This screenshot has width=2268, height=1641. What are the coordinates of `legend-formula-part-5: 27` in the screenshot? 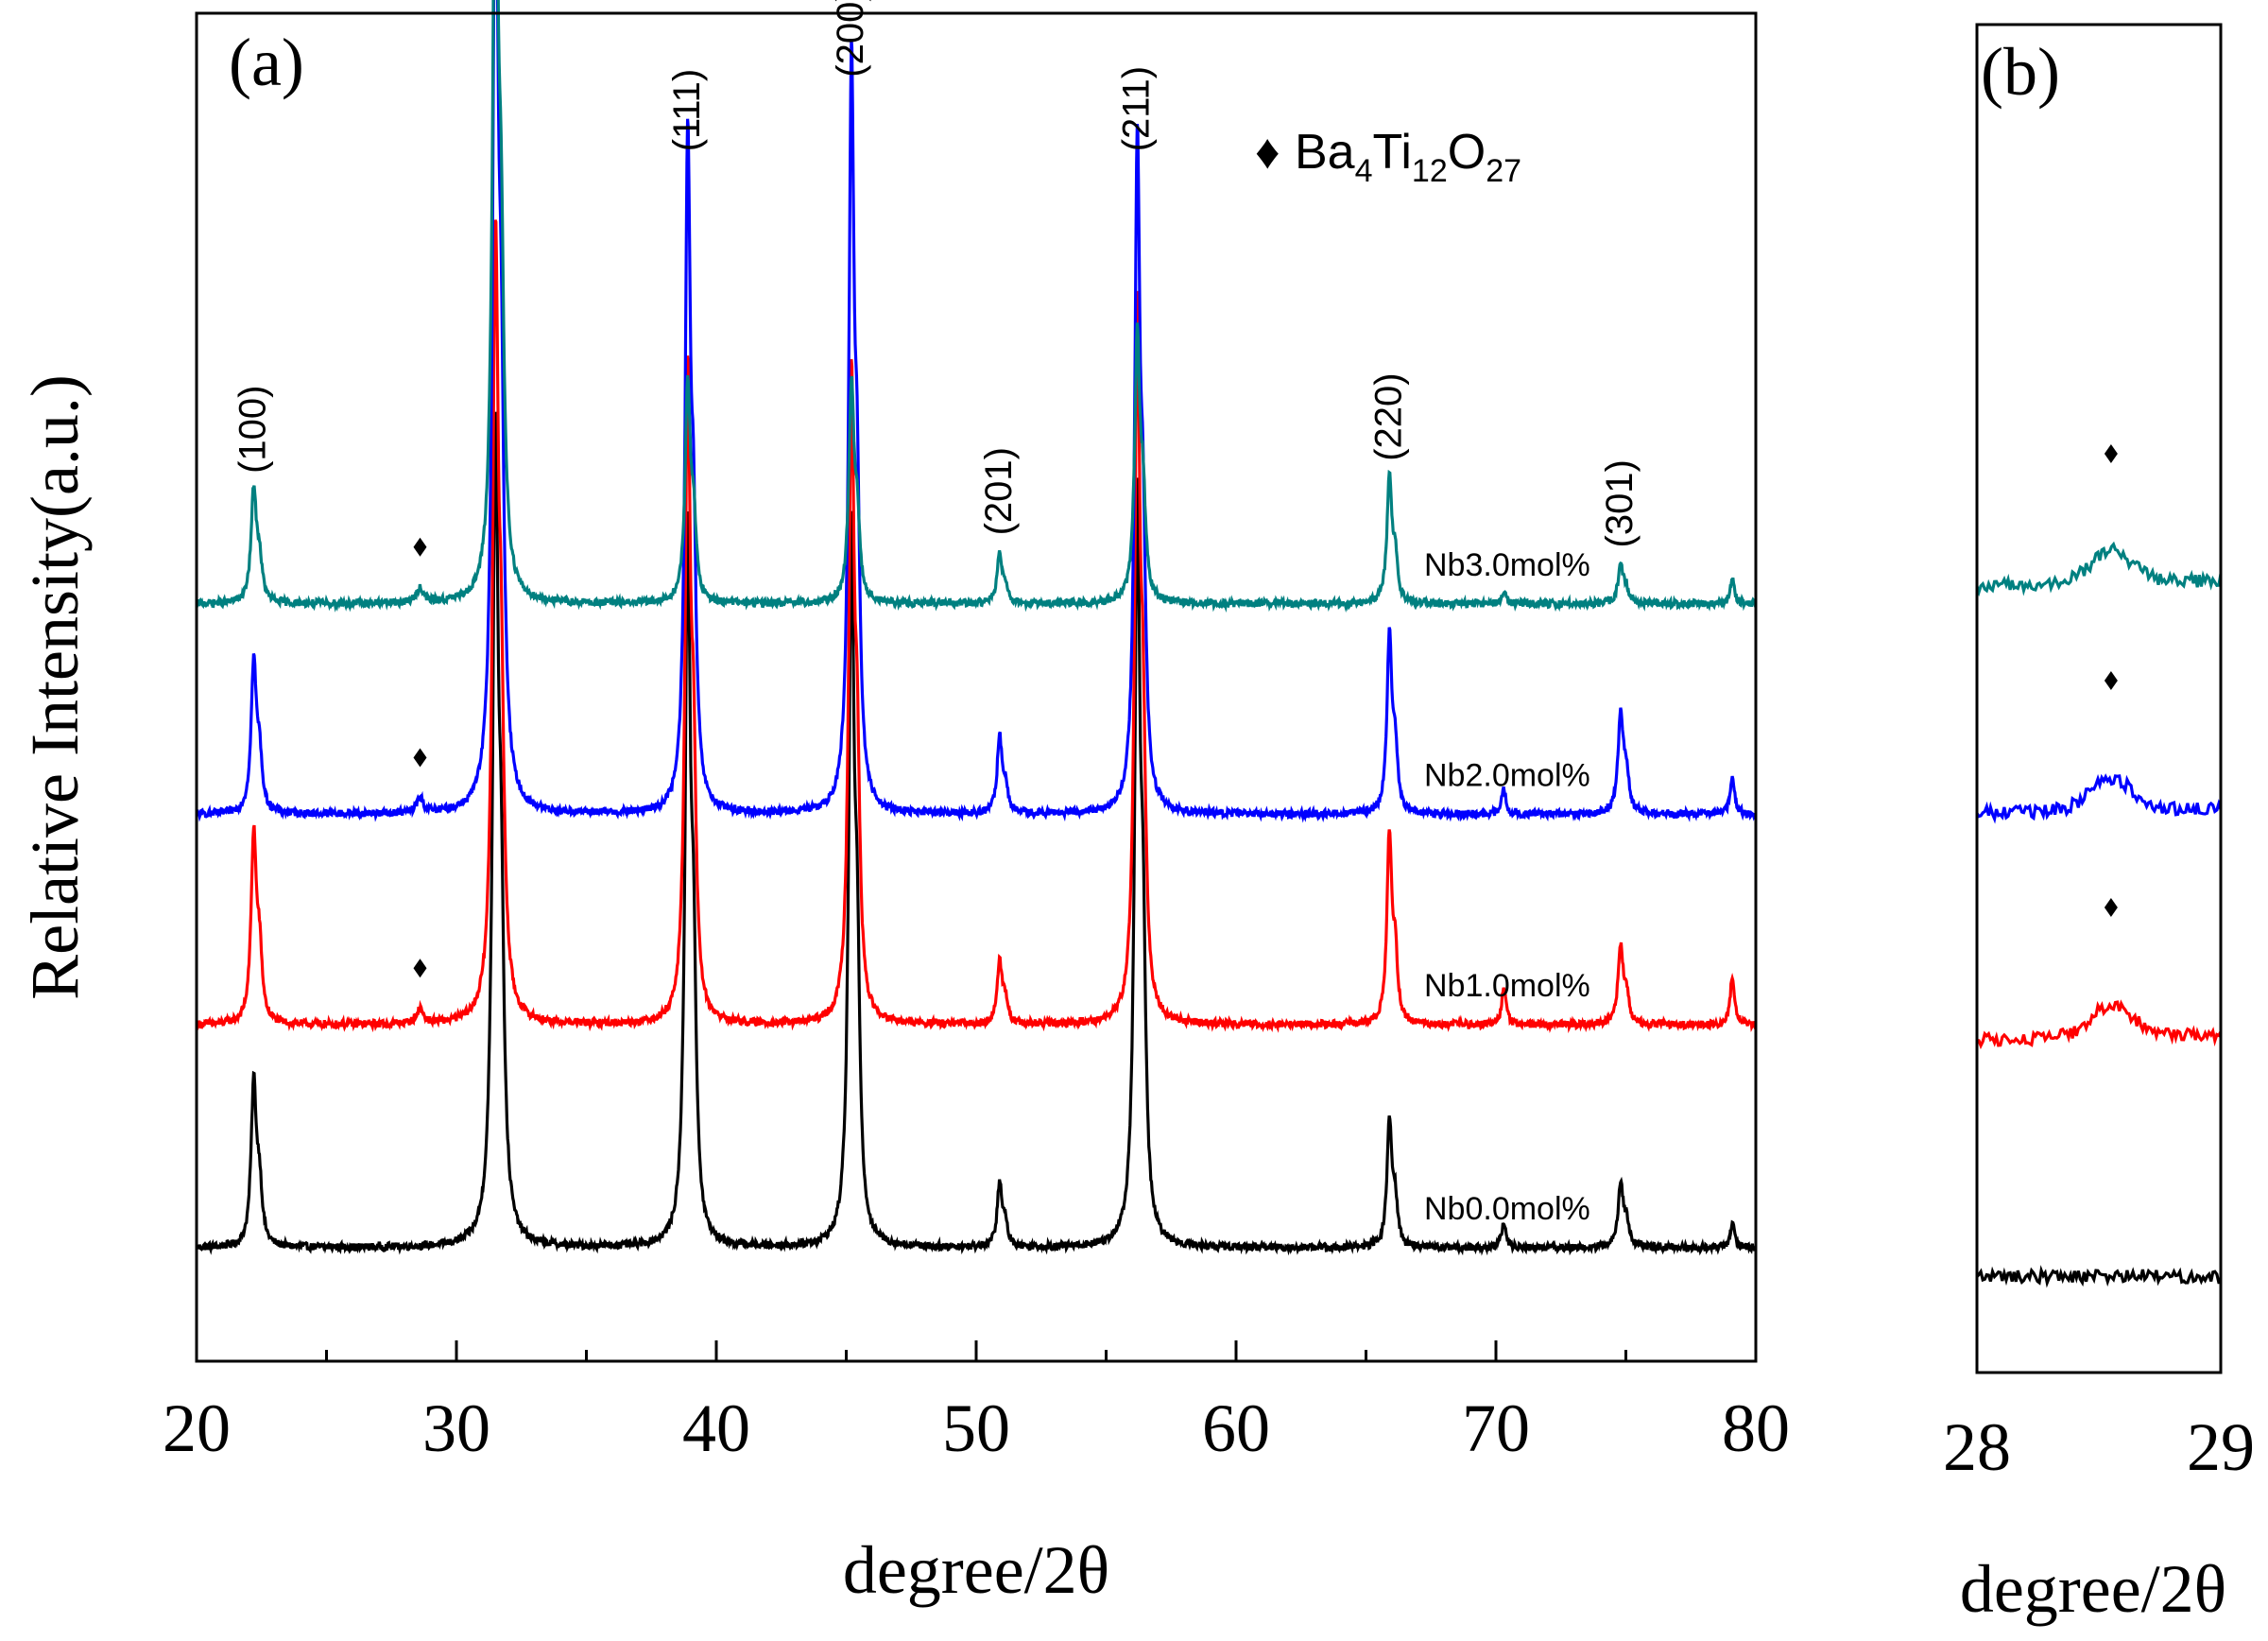 It's located at (1503, 171).